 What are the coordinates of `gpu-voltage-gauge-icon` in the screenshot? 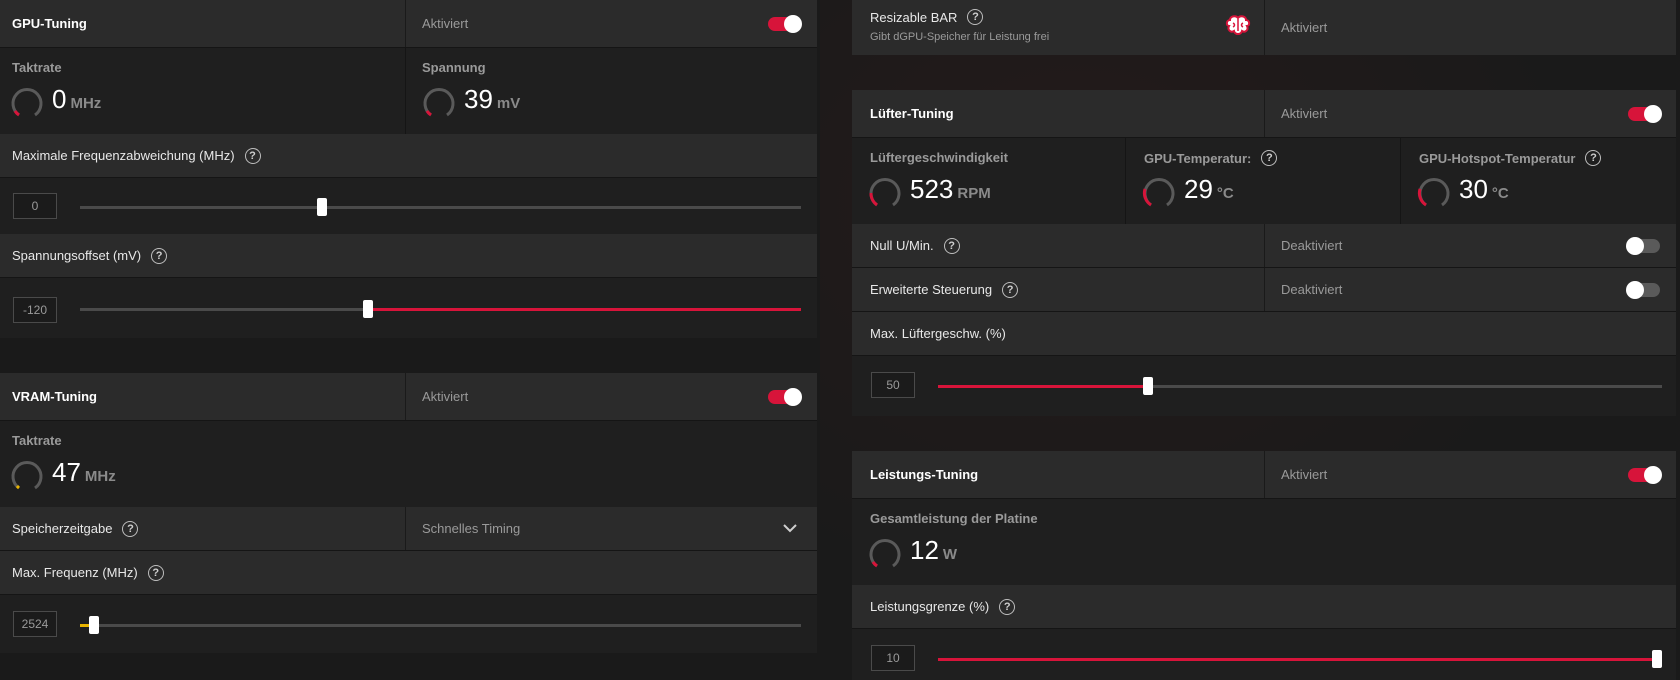 It's located at (439, 102).